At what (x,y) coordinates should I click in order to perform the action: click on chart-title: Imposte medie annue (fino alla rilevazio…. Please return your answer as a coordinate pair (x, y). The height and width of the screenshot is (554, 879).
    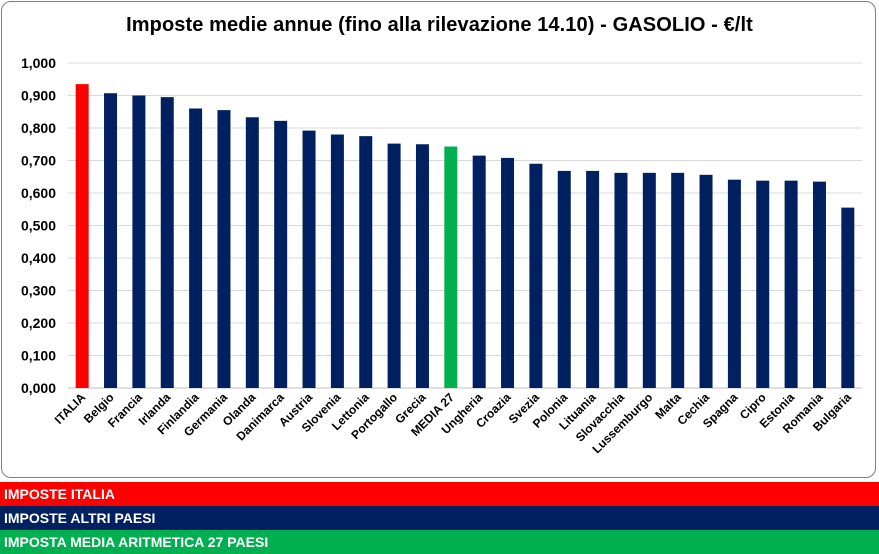
    Looking at the image, I should click on (439, 25).